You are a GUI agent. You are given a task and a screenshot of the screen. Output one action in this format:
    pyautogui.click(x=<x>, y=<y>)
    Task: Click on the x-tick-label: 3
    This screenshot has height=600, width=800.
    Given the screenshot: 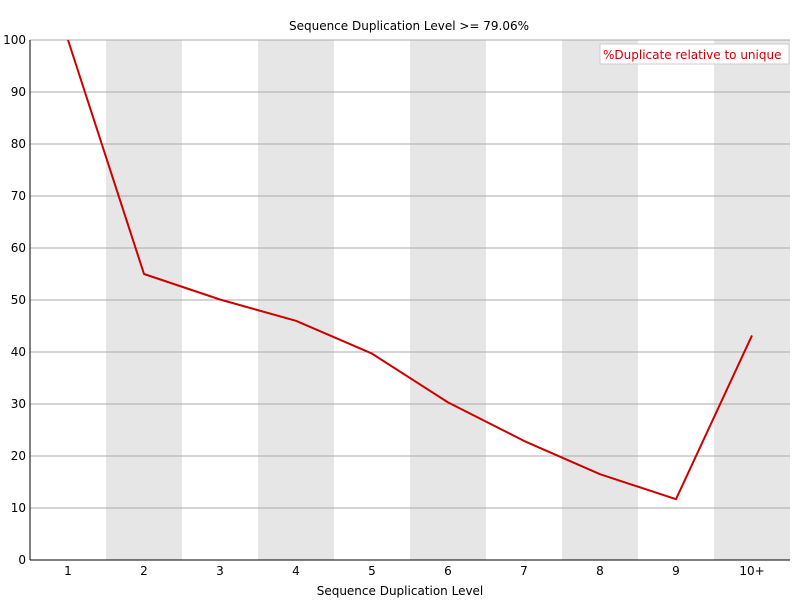 What is the action you would take?
    pyautogui.click(x=220, y=571)
    